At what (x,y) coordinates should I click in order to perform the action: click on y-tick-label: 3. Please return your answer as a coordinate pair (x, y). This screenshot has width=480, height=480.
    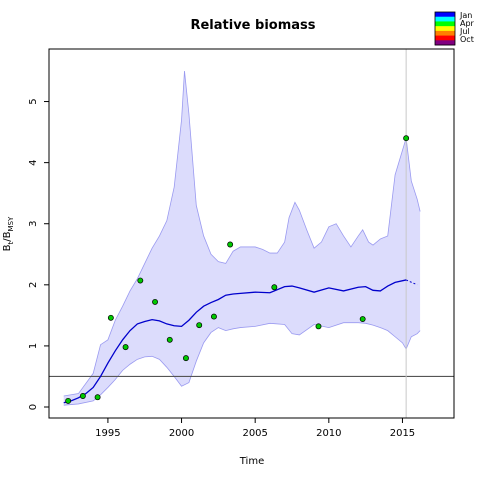
    Looking at the image, I should click on (33, 224).